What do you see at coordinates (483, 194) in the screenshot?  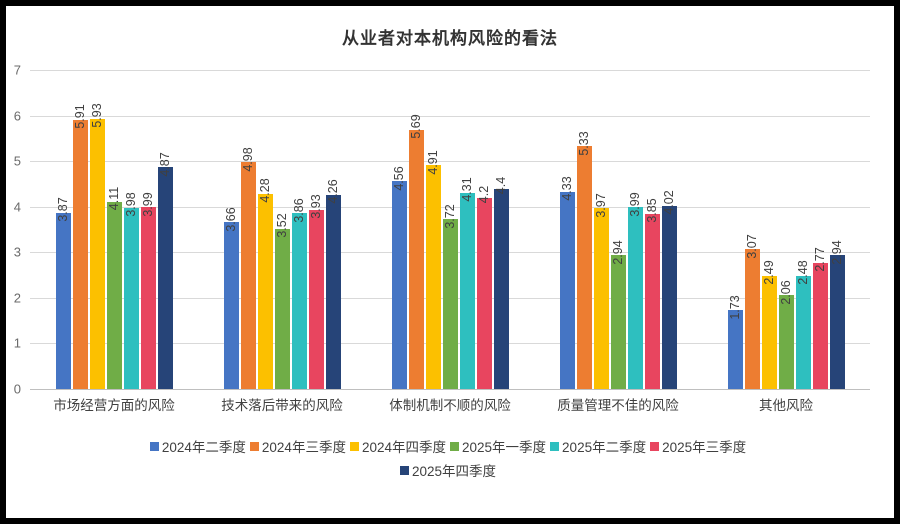 I see `bar-value-label: 4.2` at bounding box center [483, 194].